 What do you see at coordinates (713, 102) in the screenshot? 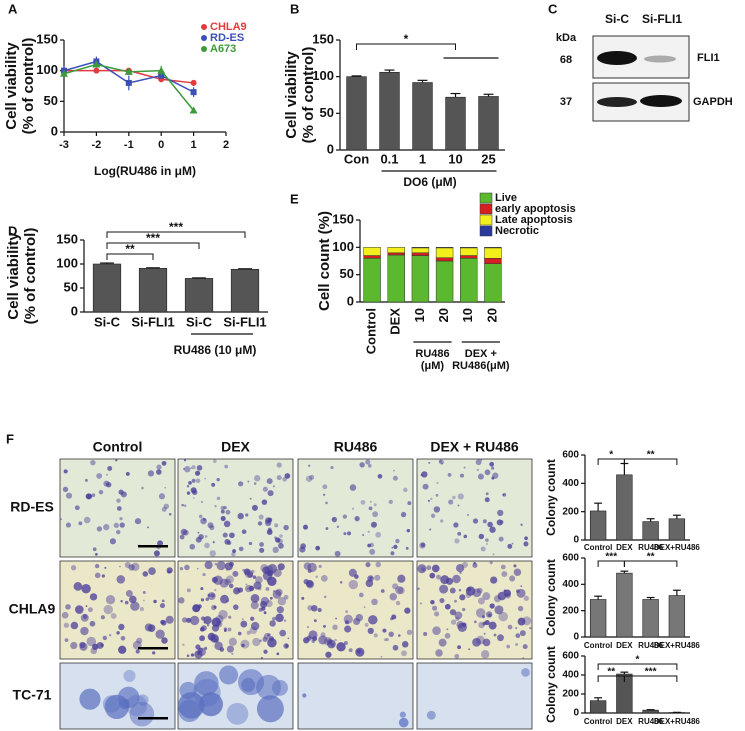
I see `protein-label: GAPDH` at bounding box center [713, 102].